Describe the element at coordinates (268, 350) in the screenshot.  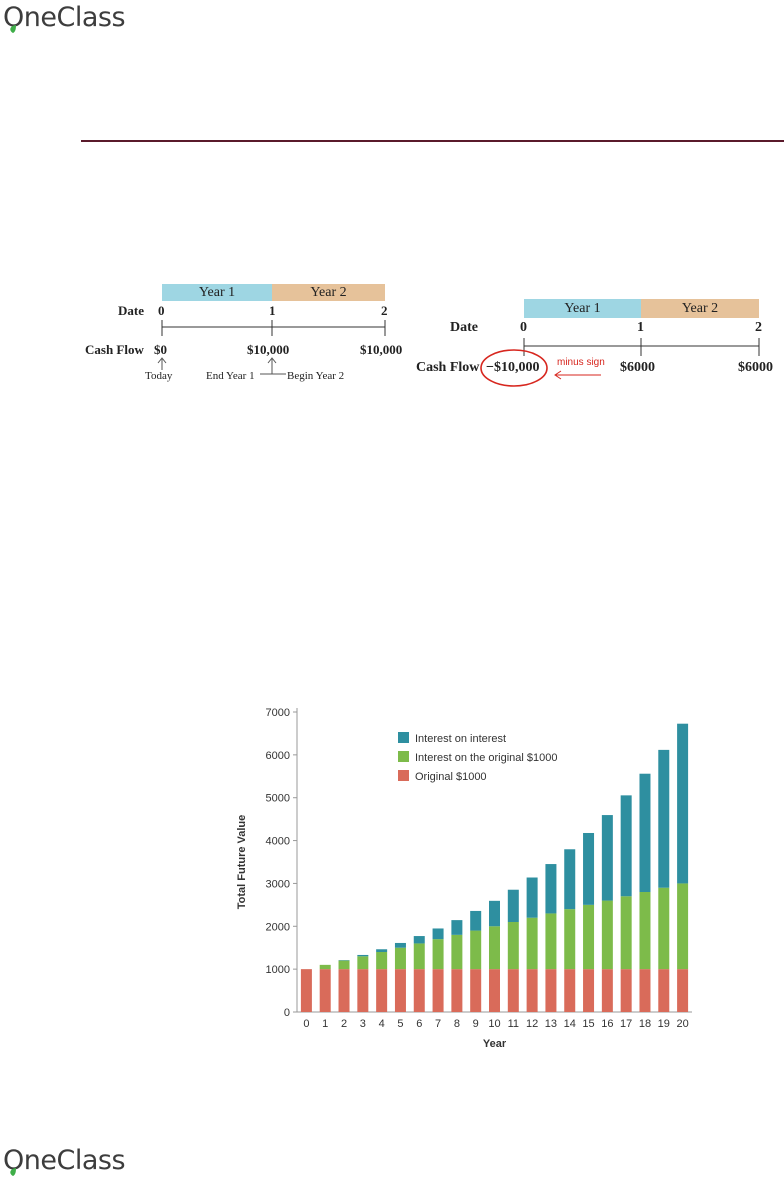
I see `cashflow-1: $10,000` at that location.